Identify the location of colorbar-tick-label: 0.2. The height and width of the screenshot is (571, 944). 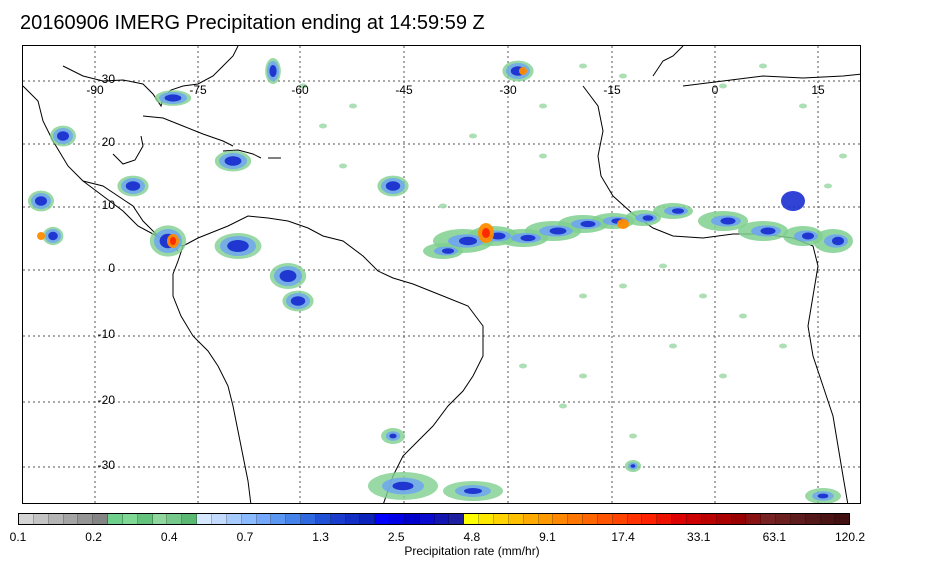
(93, 537).